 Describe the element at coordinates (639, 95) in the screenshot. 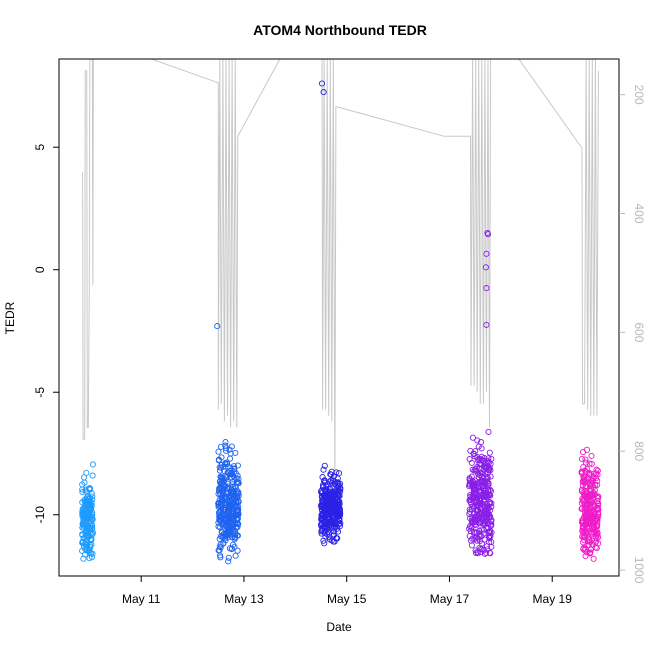

I see `right-tick-label: 200` at that location.